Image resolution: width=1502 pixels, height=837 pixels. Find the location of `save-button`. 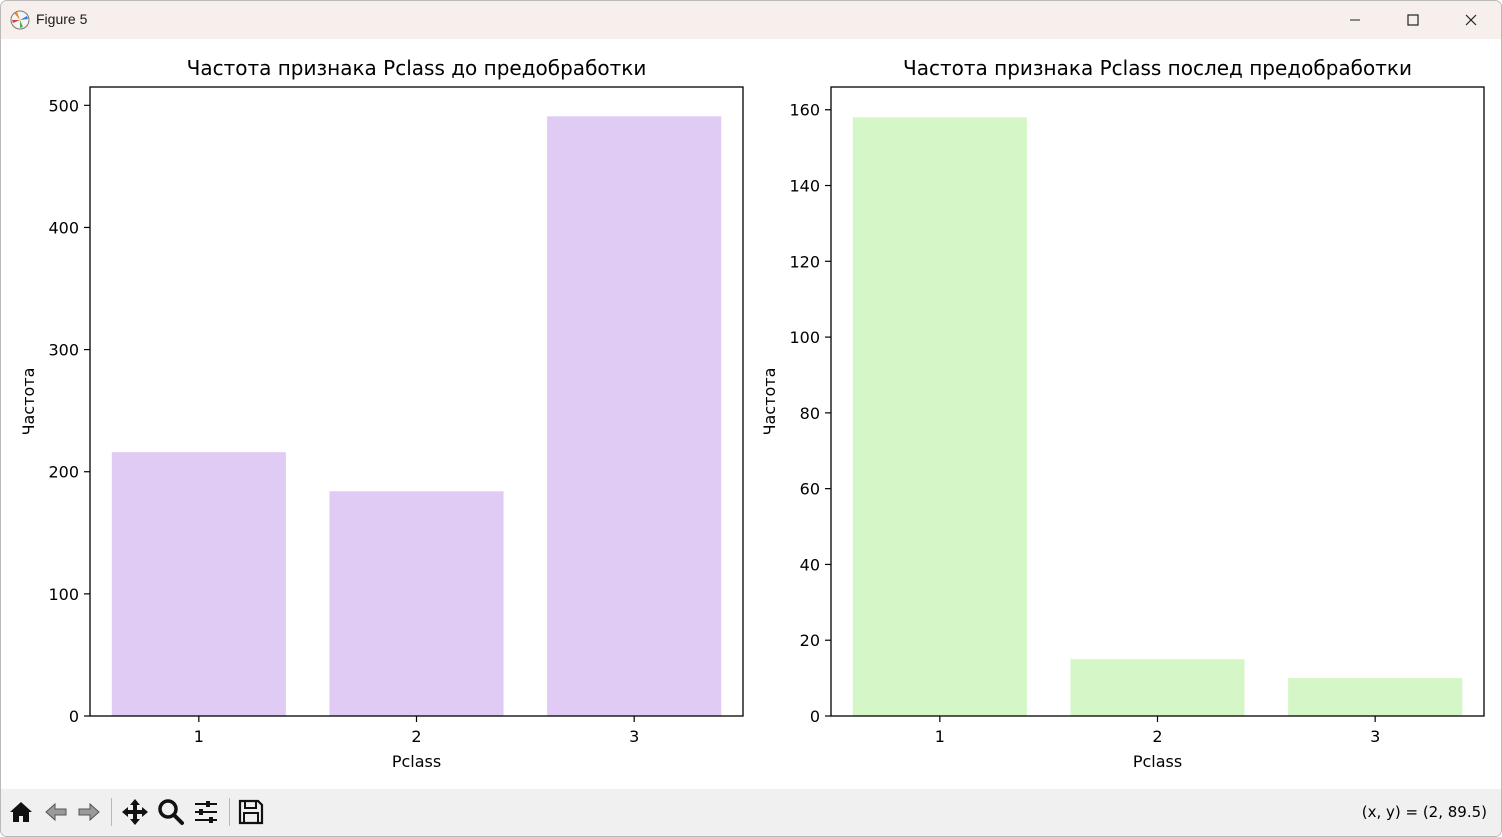

save-button is located at coordinates (251, 812).